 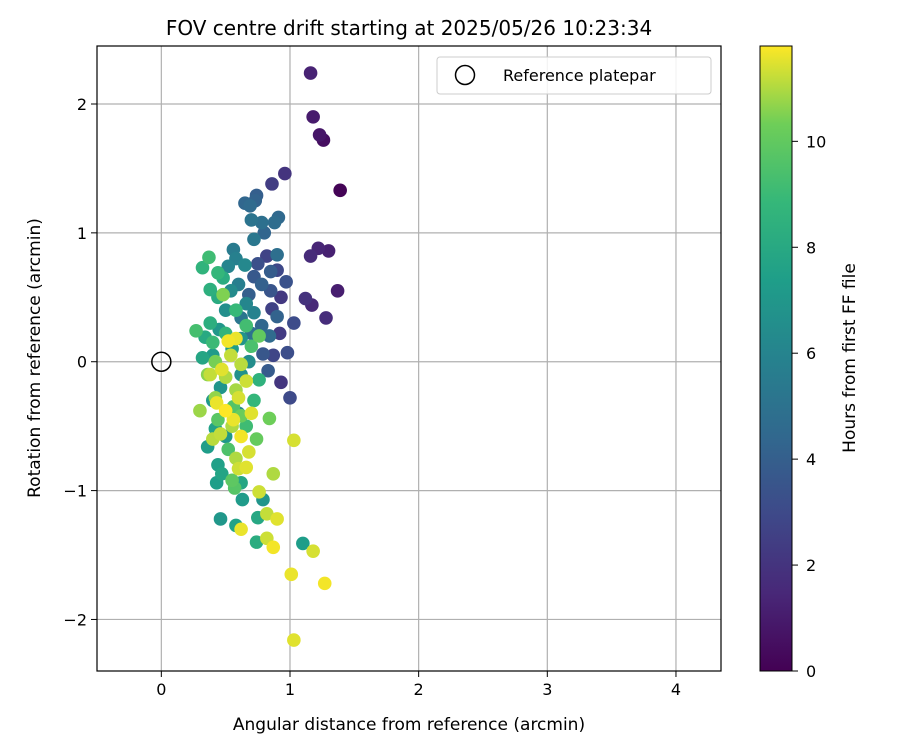 What do you see at coordinates (776, 358) in the screenshot?
I see `colorbar-gradient` at bounding box center [776, 358].